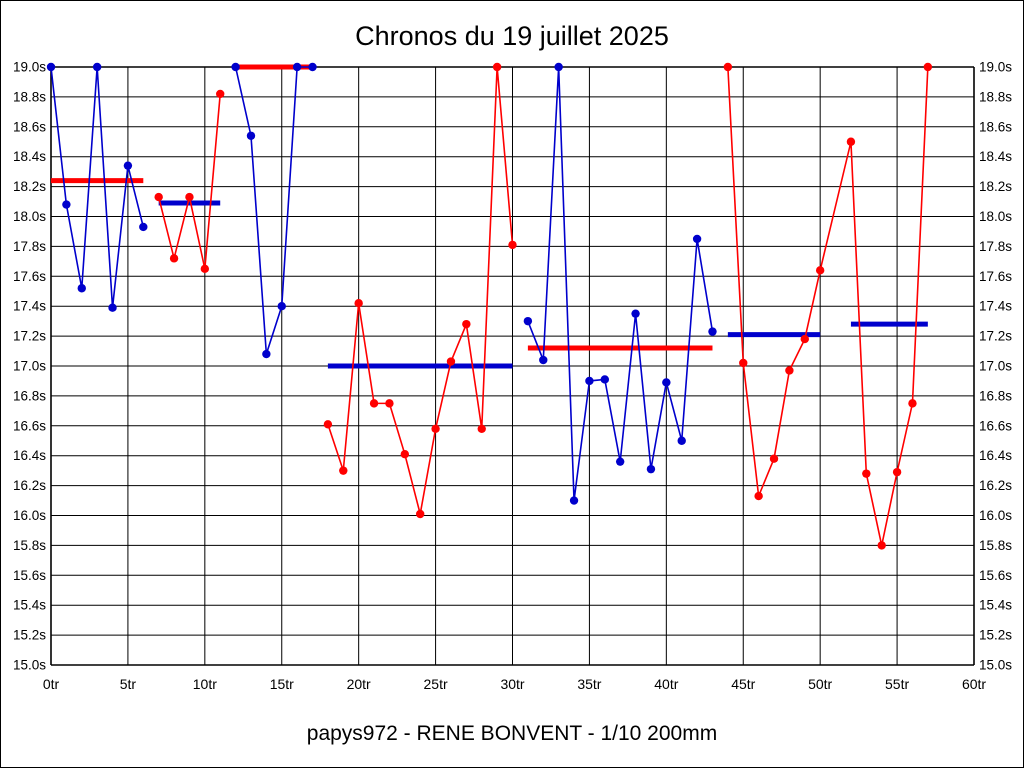  What do you see at coordinates (995, 455) in the screenshot?
I see `y-tick-label-right: 16.4s` at bounding box center [995, 455].